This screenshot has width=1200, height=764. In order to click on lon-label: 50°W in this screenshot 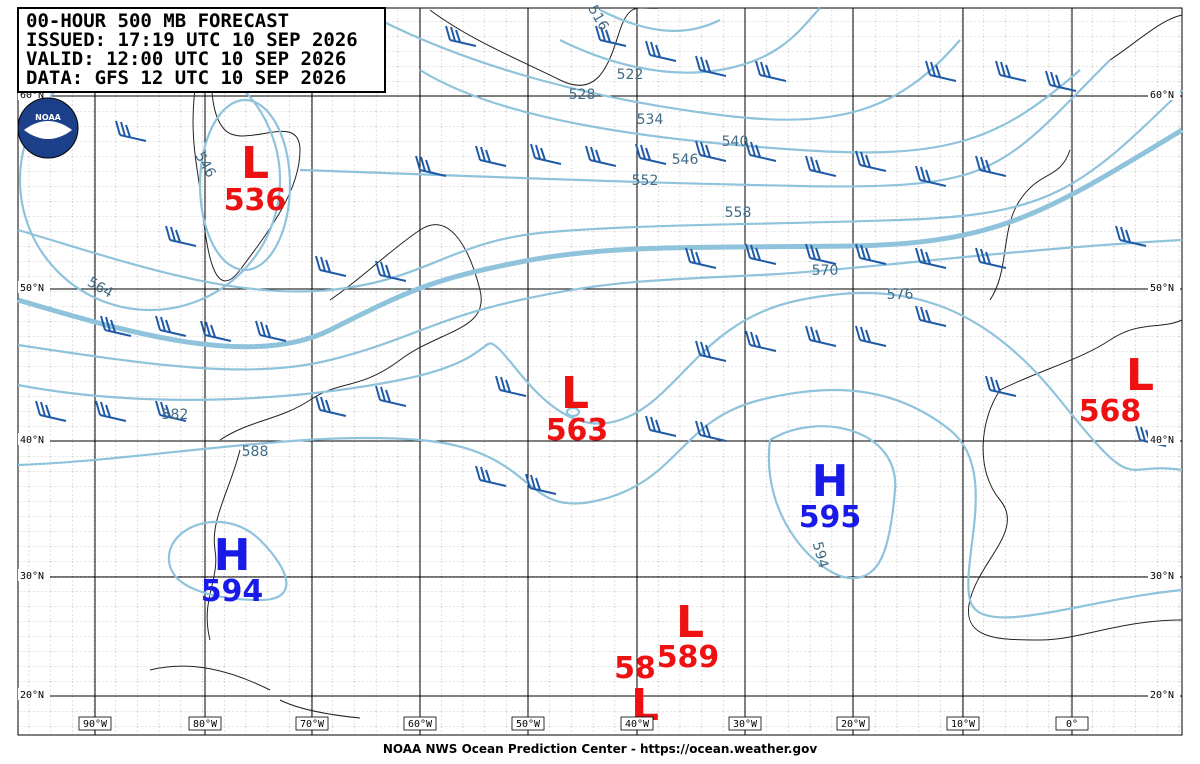, I will do `click(528, 724)`.